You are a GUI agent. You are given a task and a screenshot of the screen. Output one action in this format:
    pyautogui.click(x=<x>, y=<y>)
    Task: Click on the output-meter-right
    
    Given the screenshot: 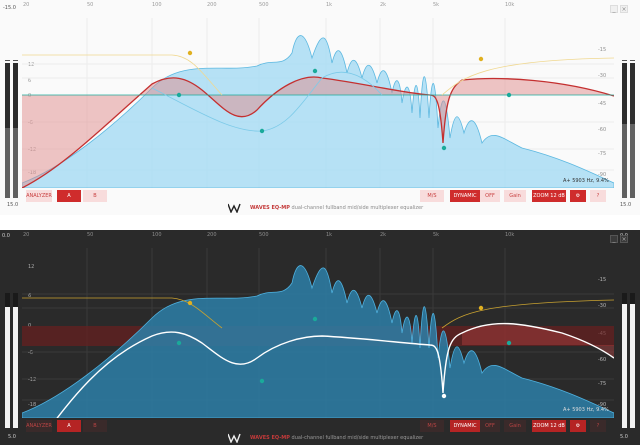 What is the action you would take?
    pyautogui.click(x=624, y=360)
    